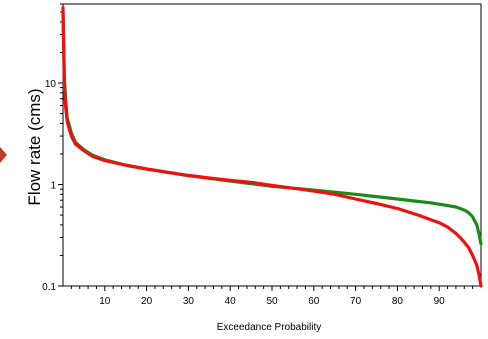 This screenshot has height=339, width=488. Describe the element at coordinates (231, 301) in the screenshot. I see `x-tick-label: 40` at that location.